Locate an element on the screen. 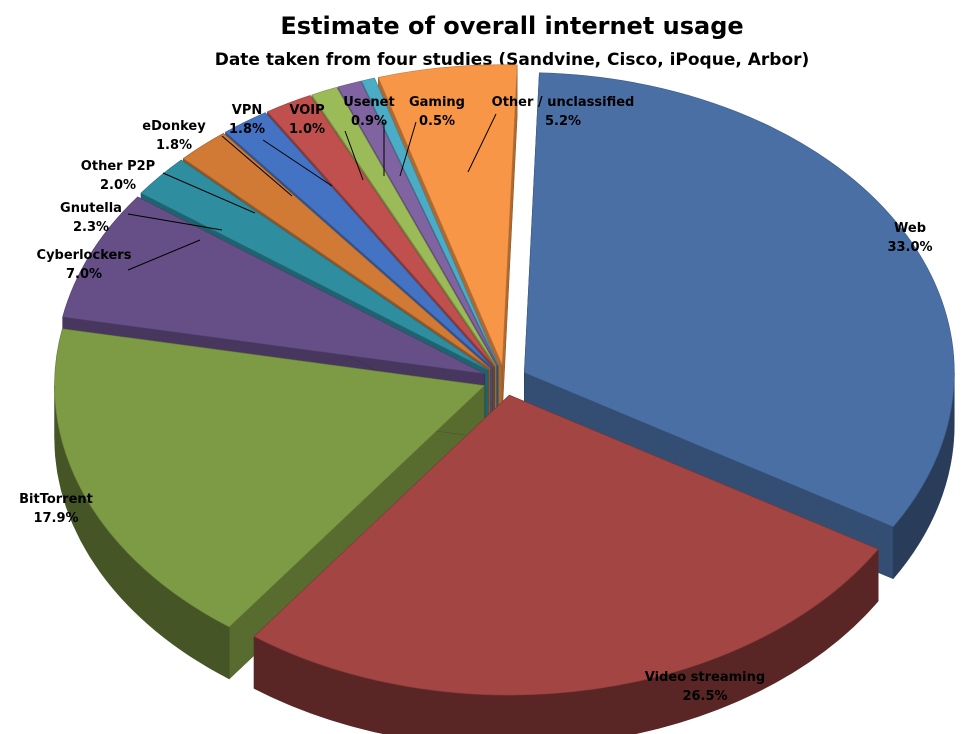 The width and height of the screenshot is (978, 734). leader-line-vpn is located at coordinates (297, 163).